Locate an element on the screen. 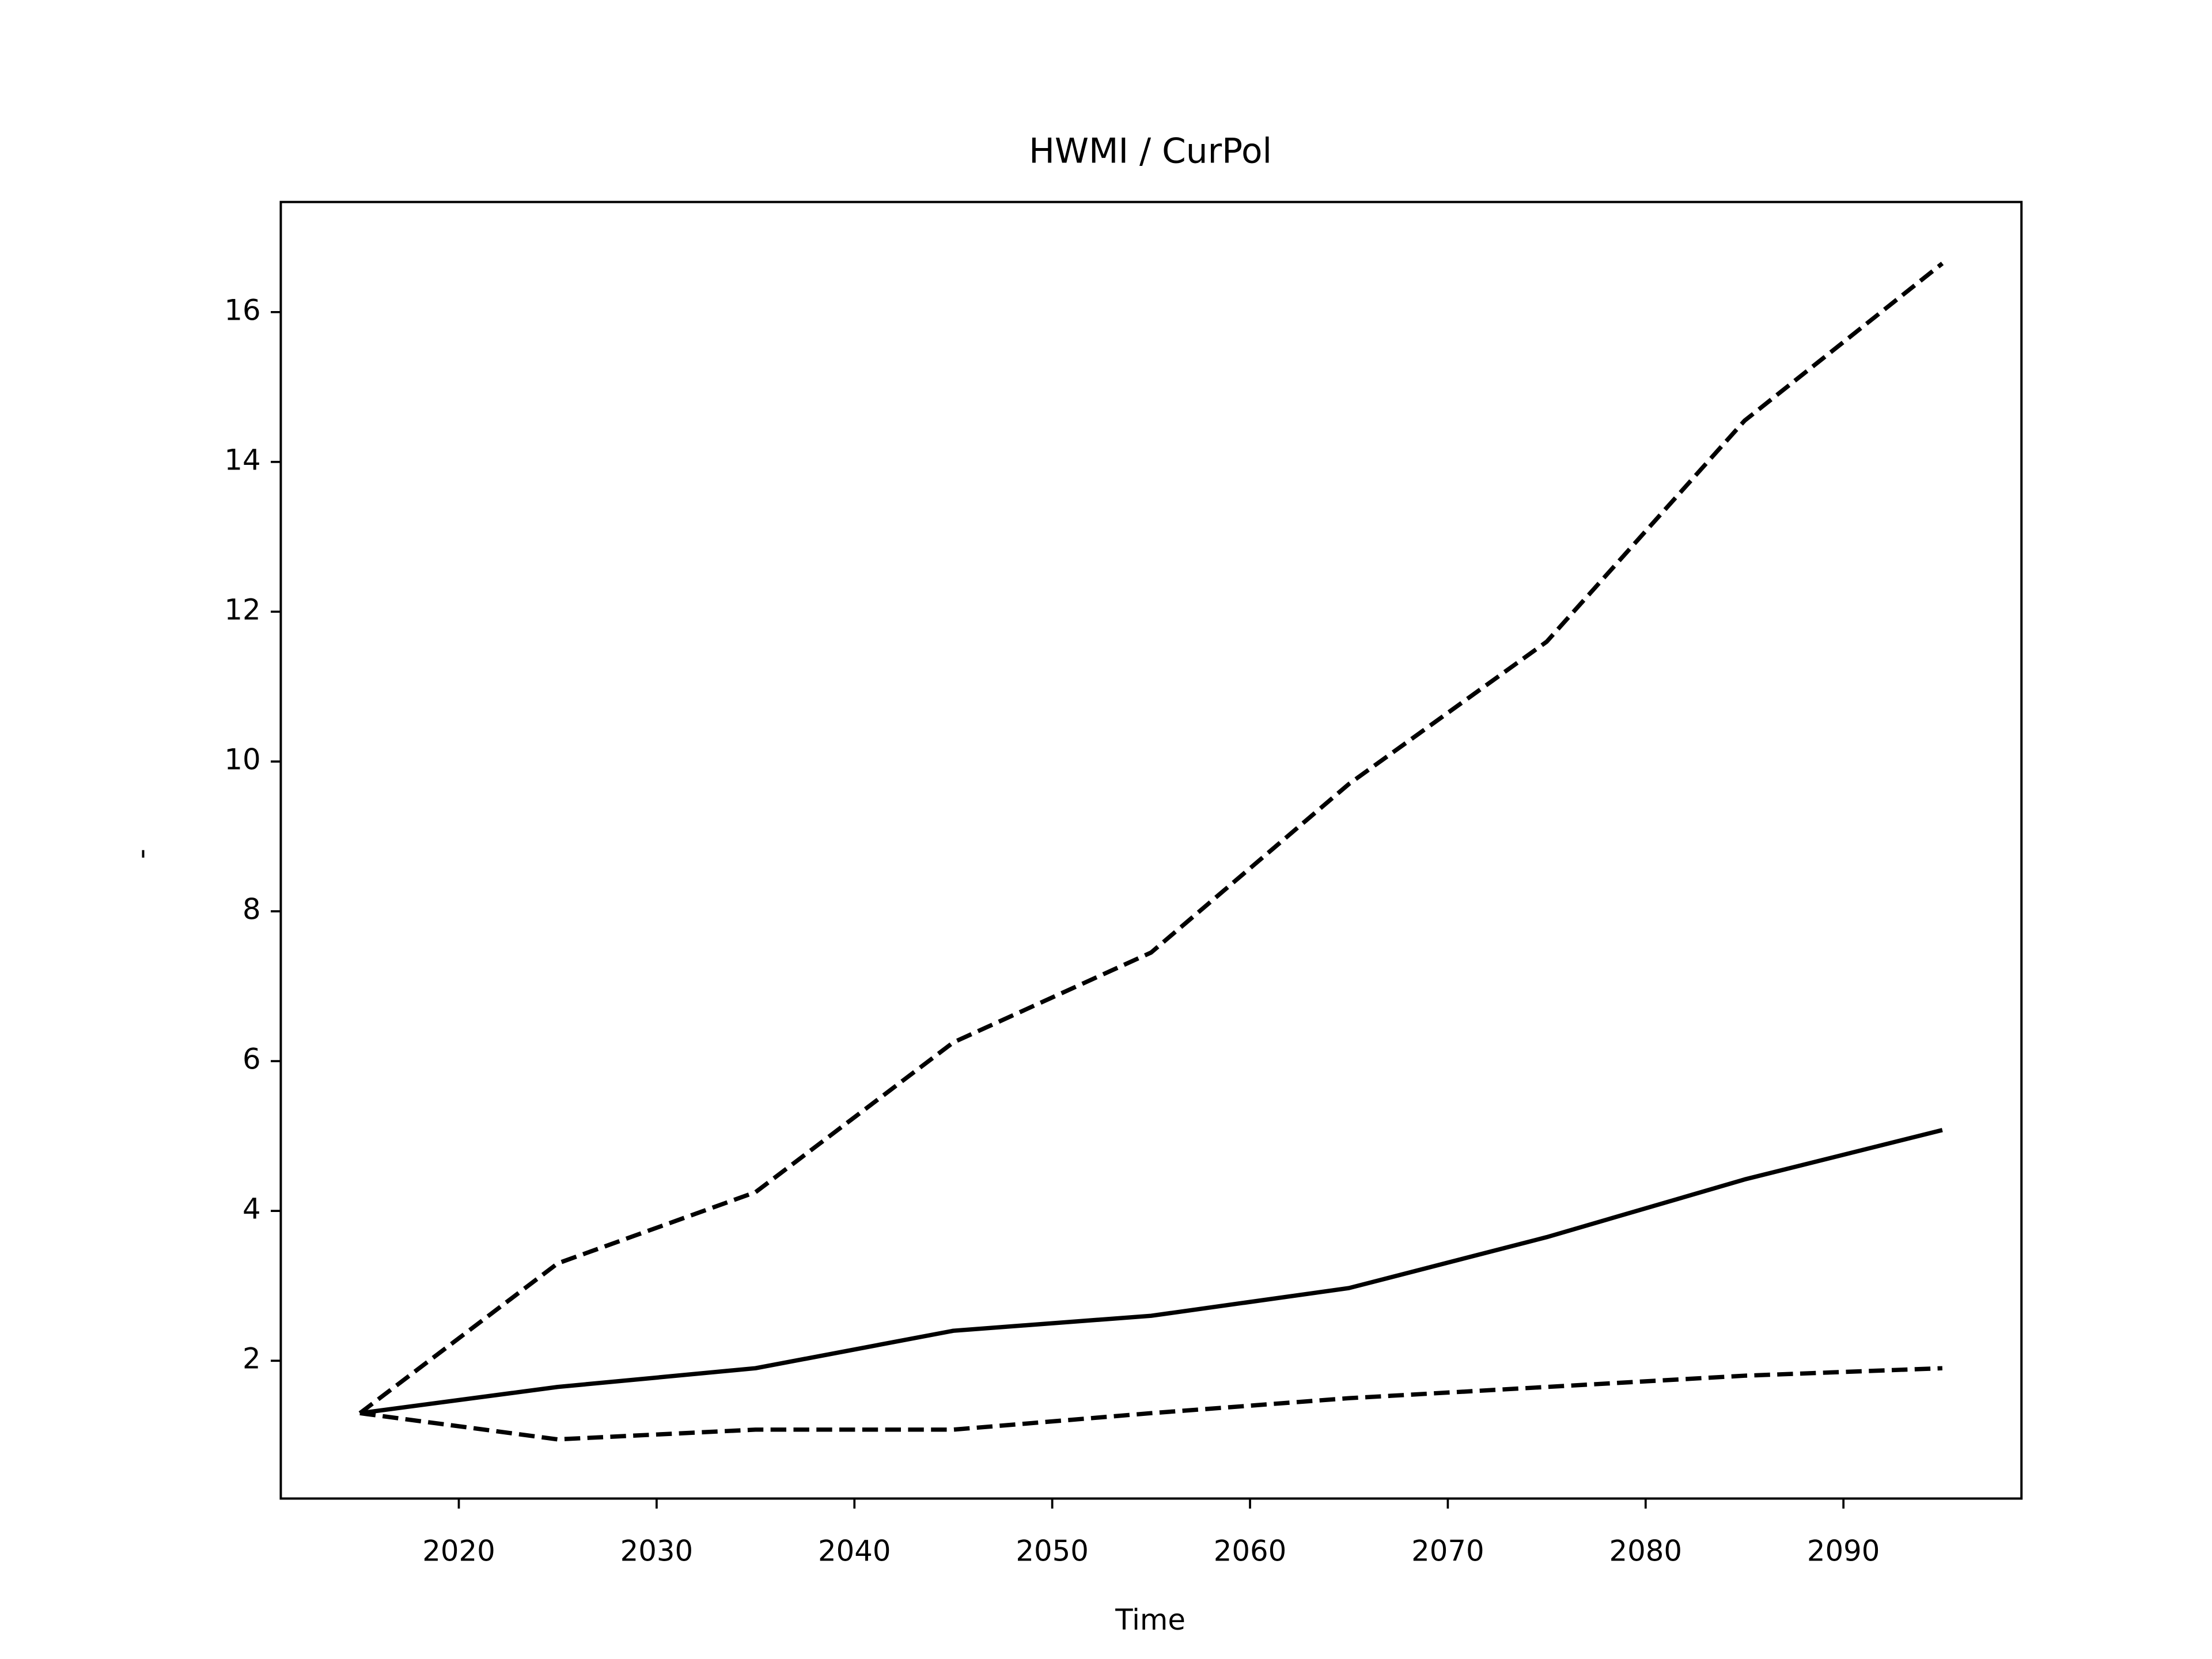  x-tick-label: 2020 is located at coordinates (458, 1550).